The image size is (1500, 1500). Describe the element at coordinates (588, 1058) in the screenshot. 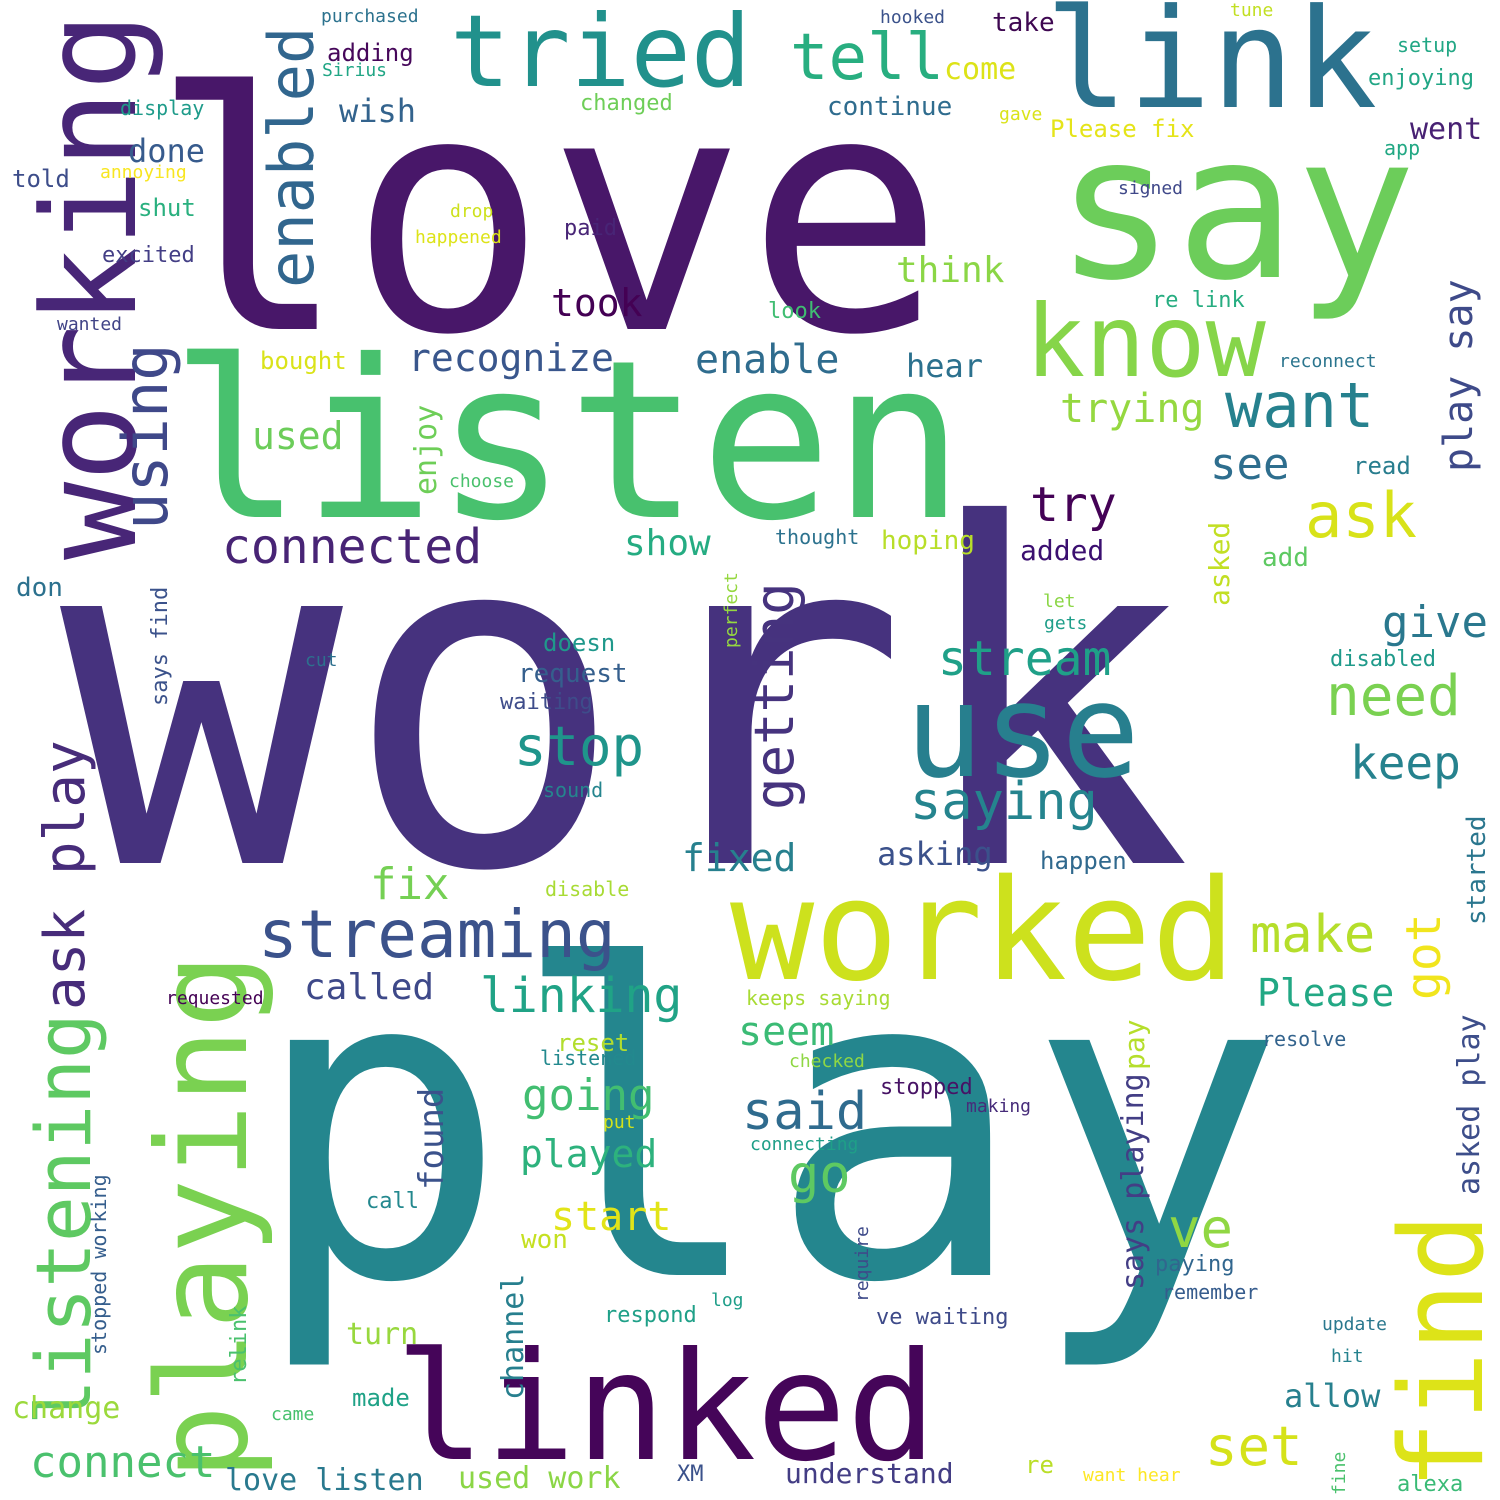

I see `word-listened: listened` at that location.